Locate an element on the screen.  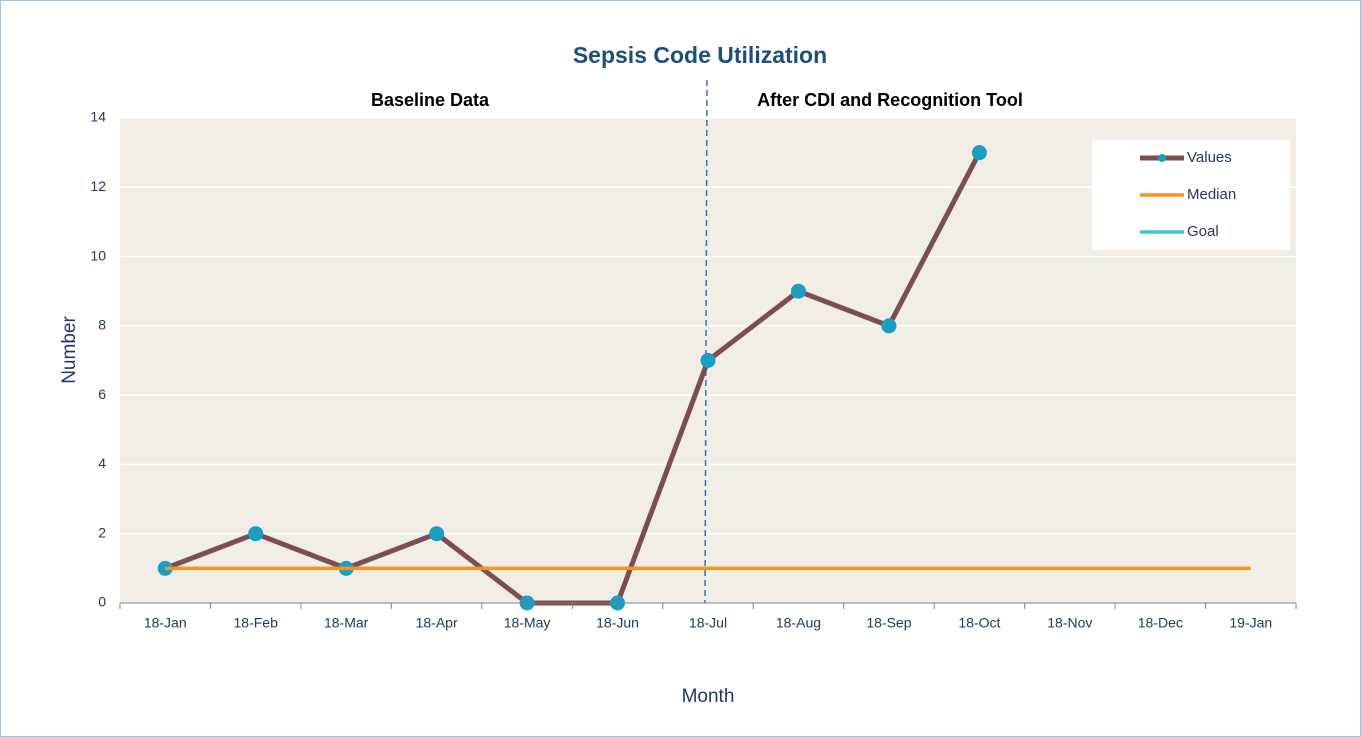
y-axis-label: Number is located at coordinates (69, 350).